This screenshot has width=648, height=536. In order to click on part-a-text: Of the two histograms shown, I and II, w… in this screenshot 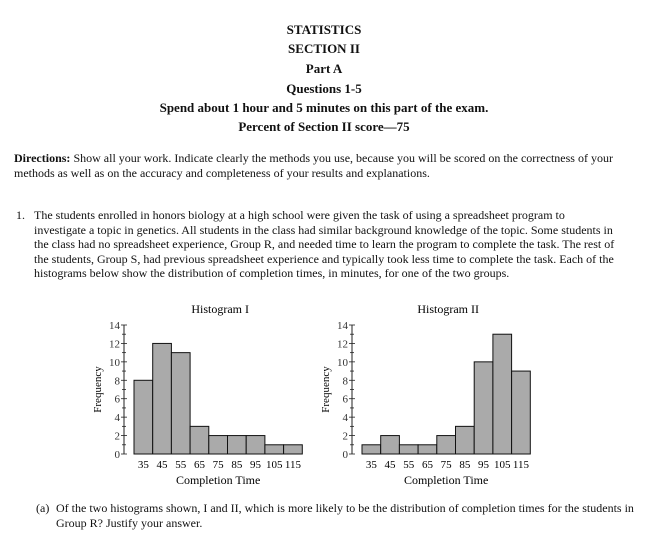, I will do `click(345, 515)`.